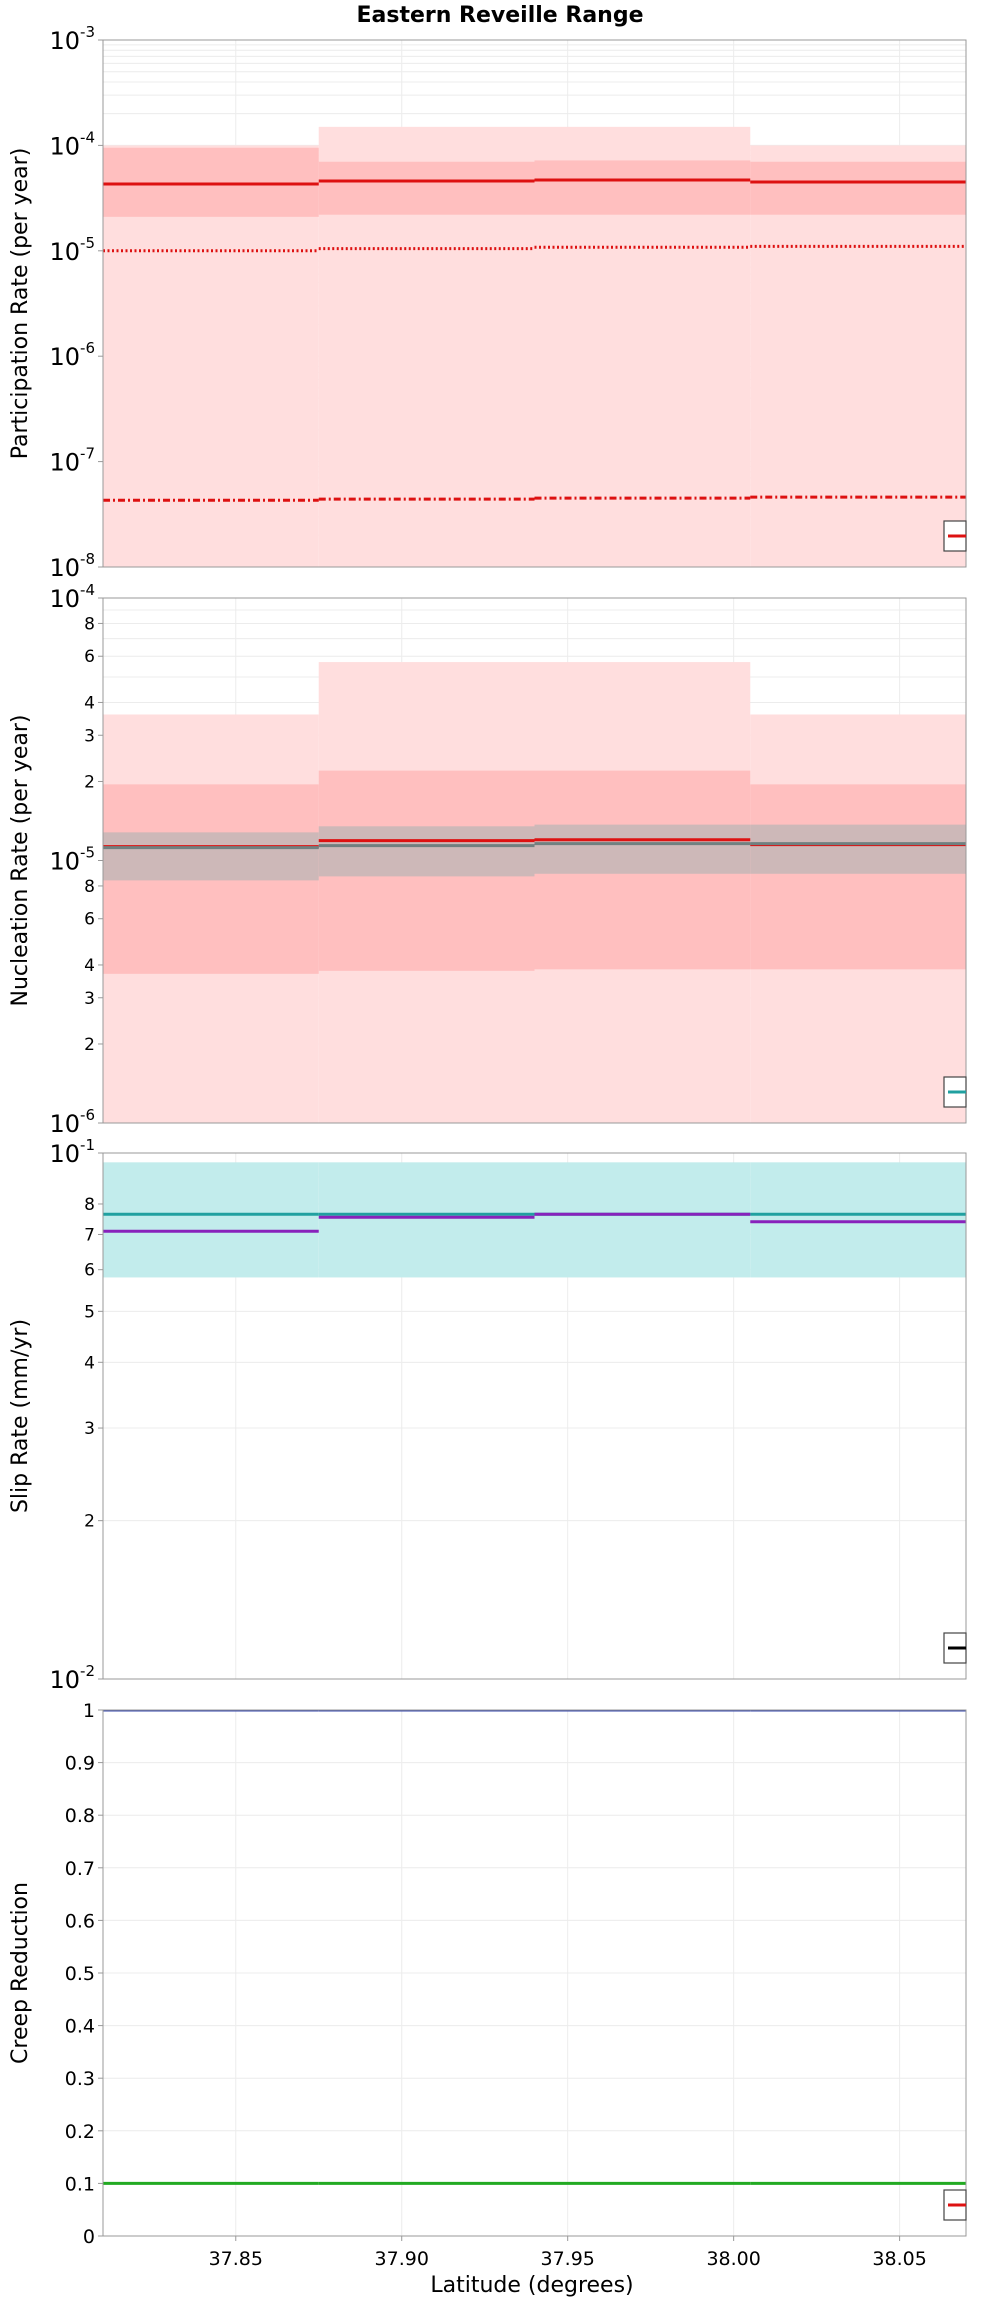 Image resolution: width=1000 pixels, height=2300 pixels. What do you see at coordinates (80, 2184) in the screenshot?
I see `y-tick-label: 0.1` at bounding box center [80, 2184].